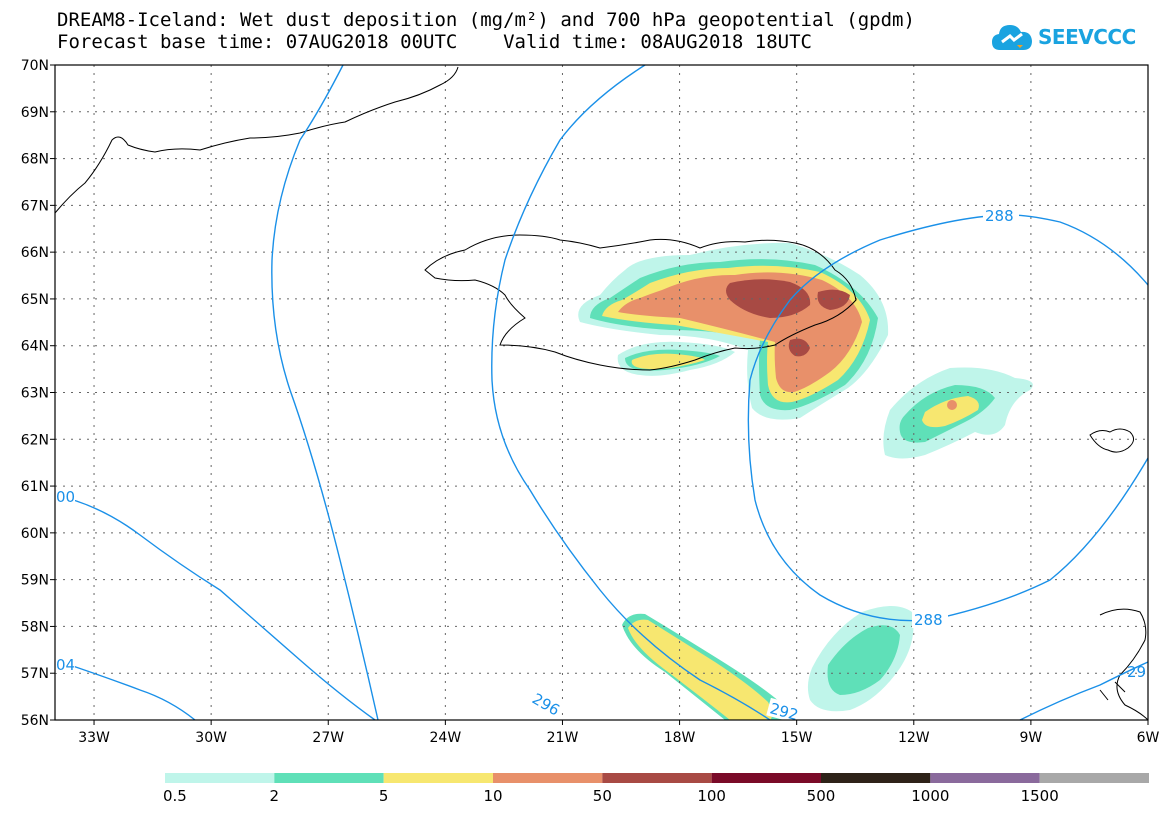 This screenshot has width=1175, height=815. What do you see at coordinates (65, 497) in the screenshot?
I see `contour-label-00: 00` at bounding box center [65, 497].